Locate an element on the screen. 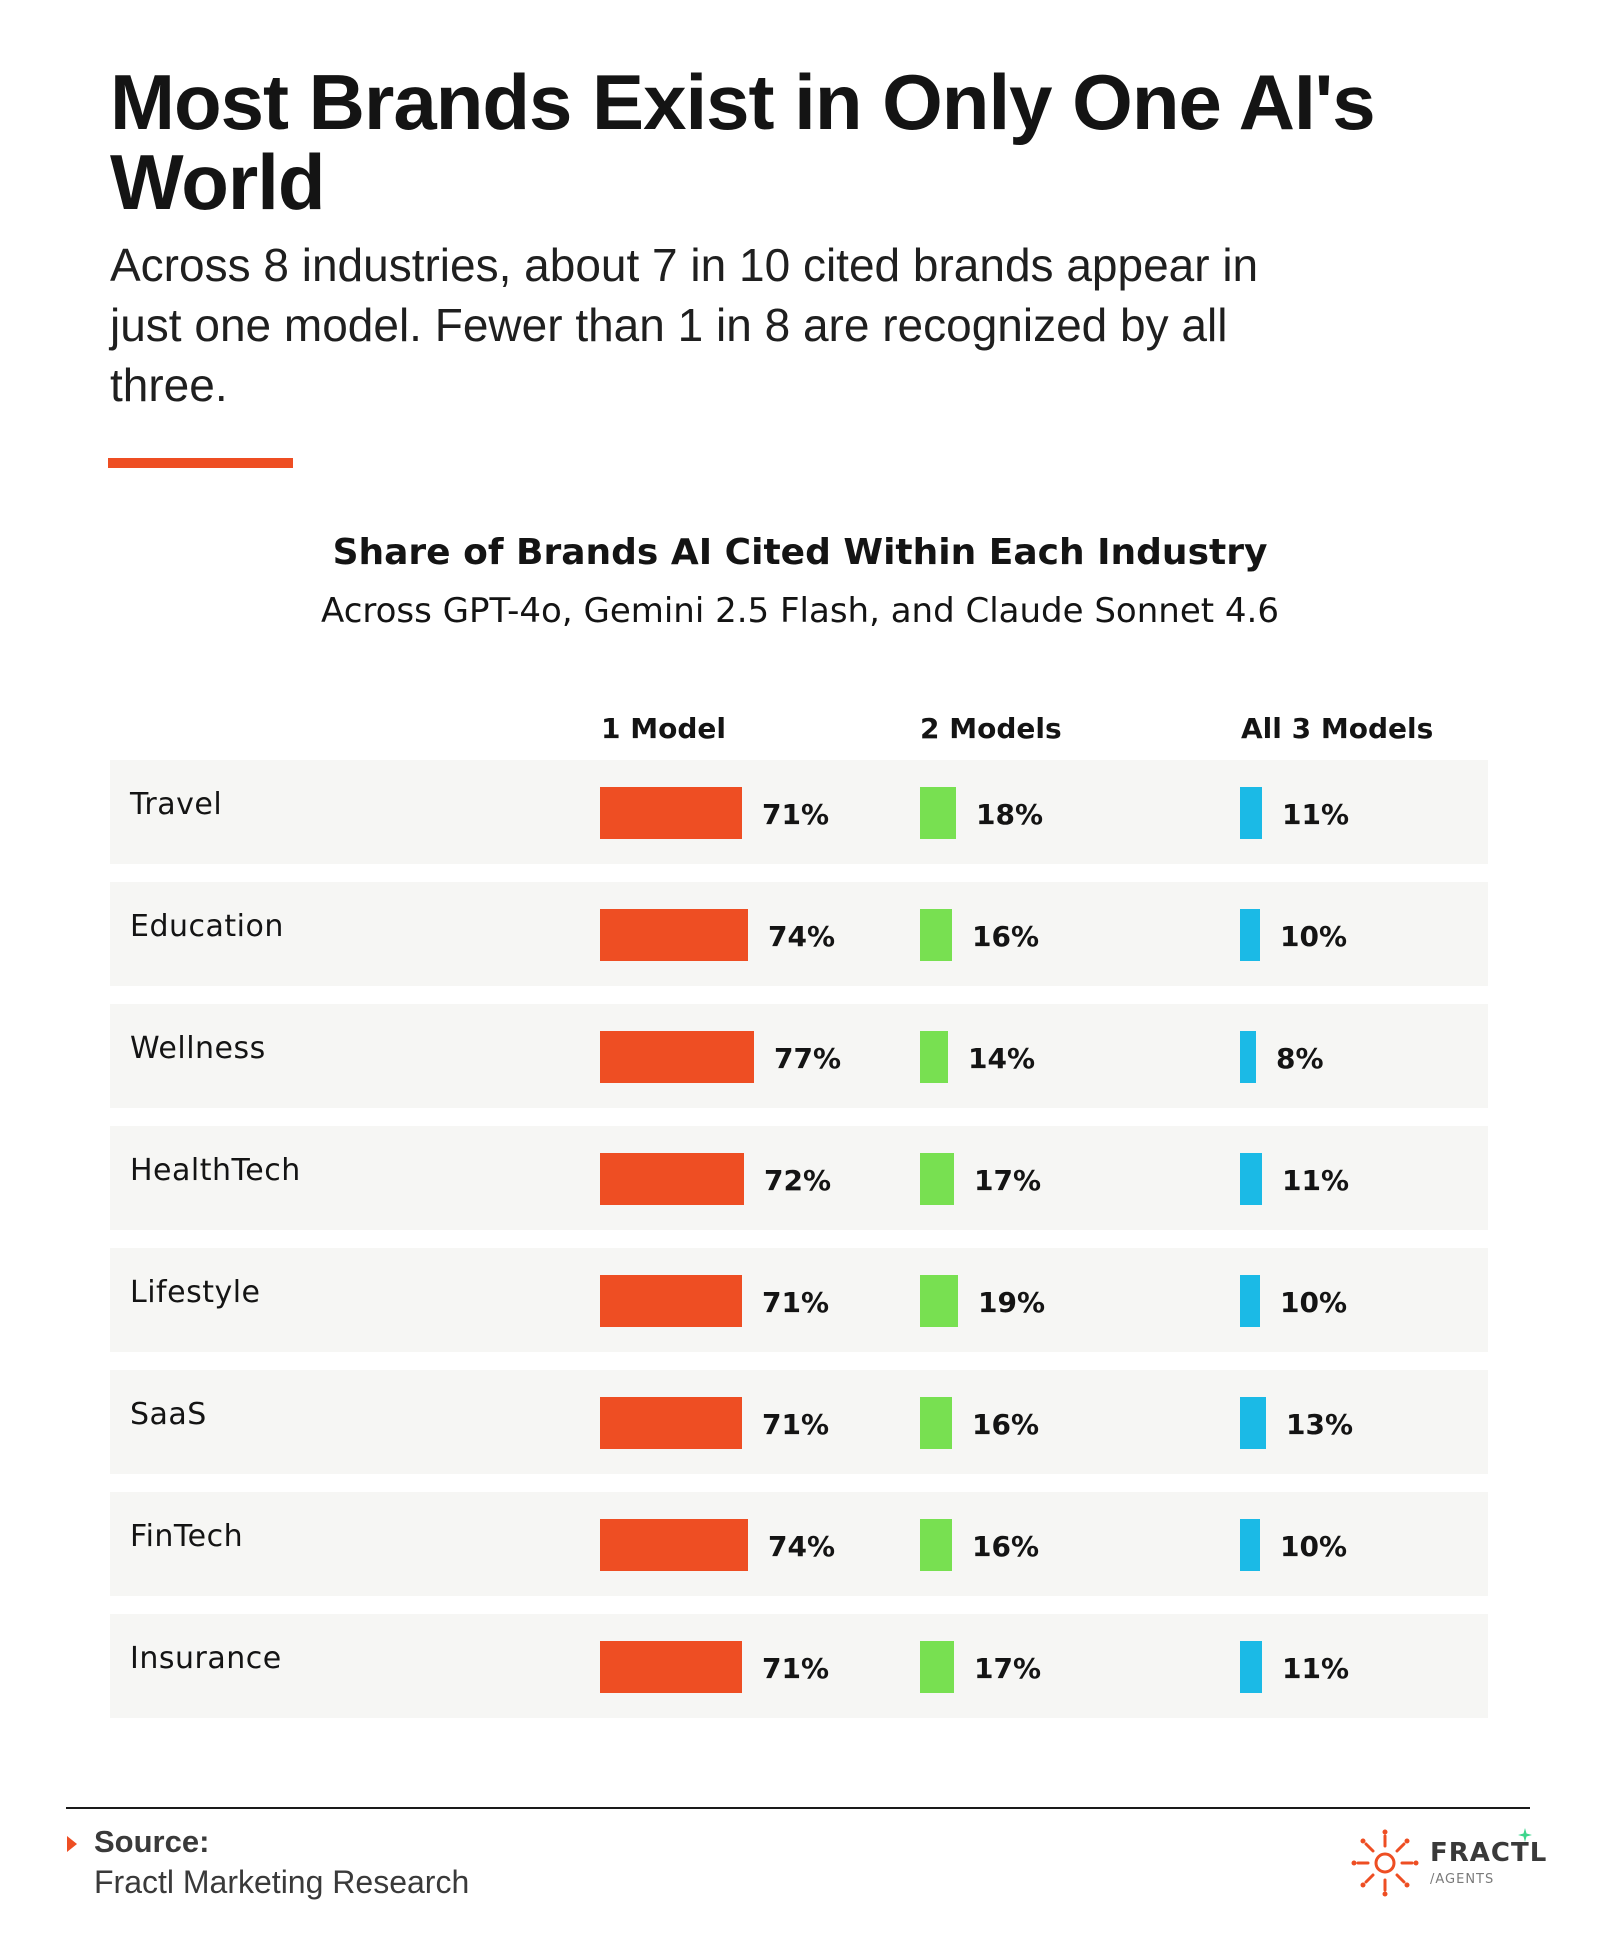 The width and height of the screenshot is (1600, 1940). table-row: SaaS 71% 16% 13% is located at coordinates (799, 1422).